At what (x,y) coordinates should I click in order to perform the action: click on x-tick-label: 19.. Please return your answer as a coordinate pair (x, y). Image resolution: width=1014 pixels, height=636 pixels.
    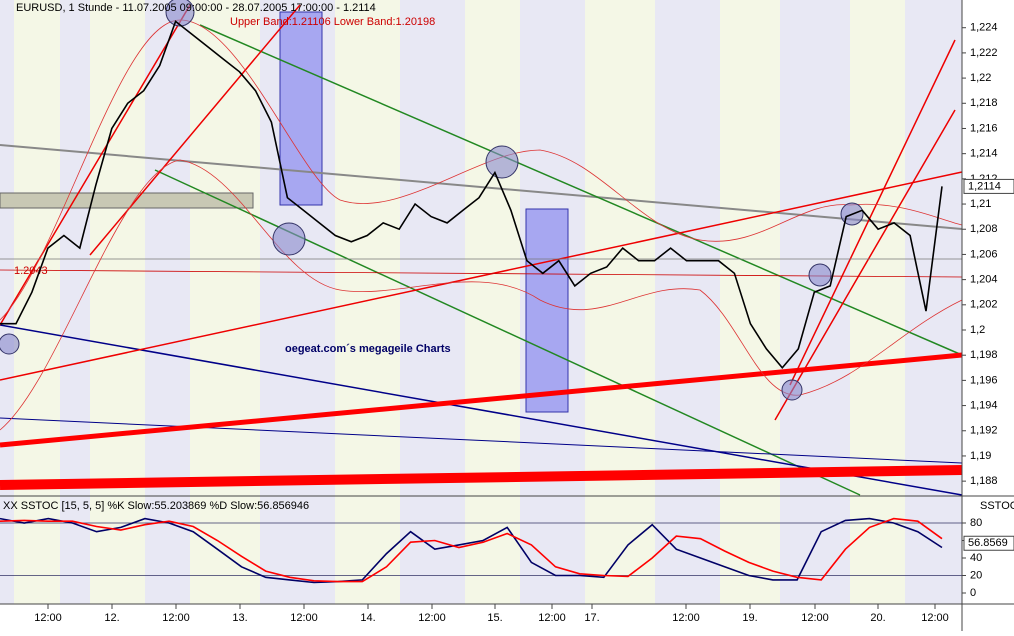
    Looking at the image, I should click on (749, 618).